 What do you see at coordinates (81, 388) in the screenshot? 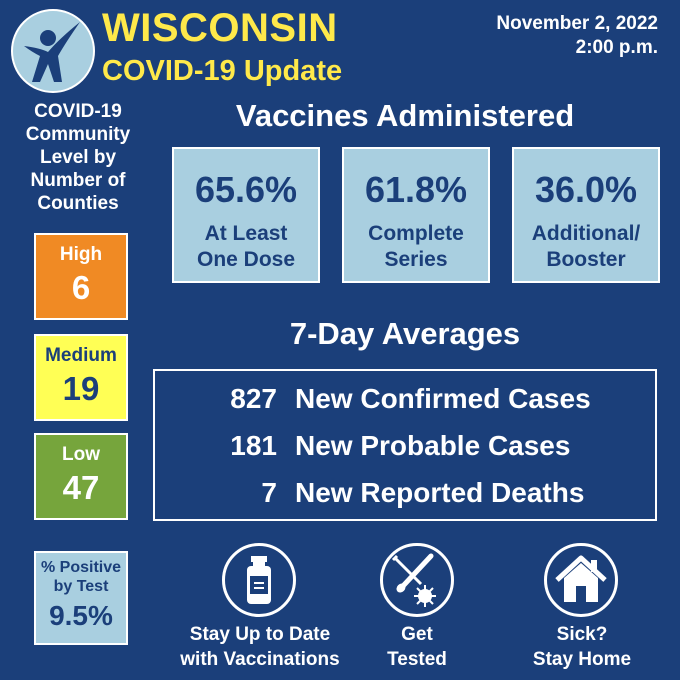
I see `level-count: 19` at bounding box center [81, 388].